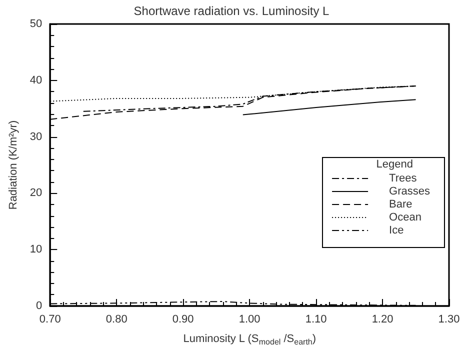 This screenshot has width=463, height=358. I want to click on legend-label: Trees, so click(403, 178).